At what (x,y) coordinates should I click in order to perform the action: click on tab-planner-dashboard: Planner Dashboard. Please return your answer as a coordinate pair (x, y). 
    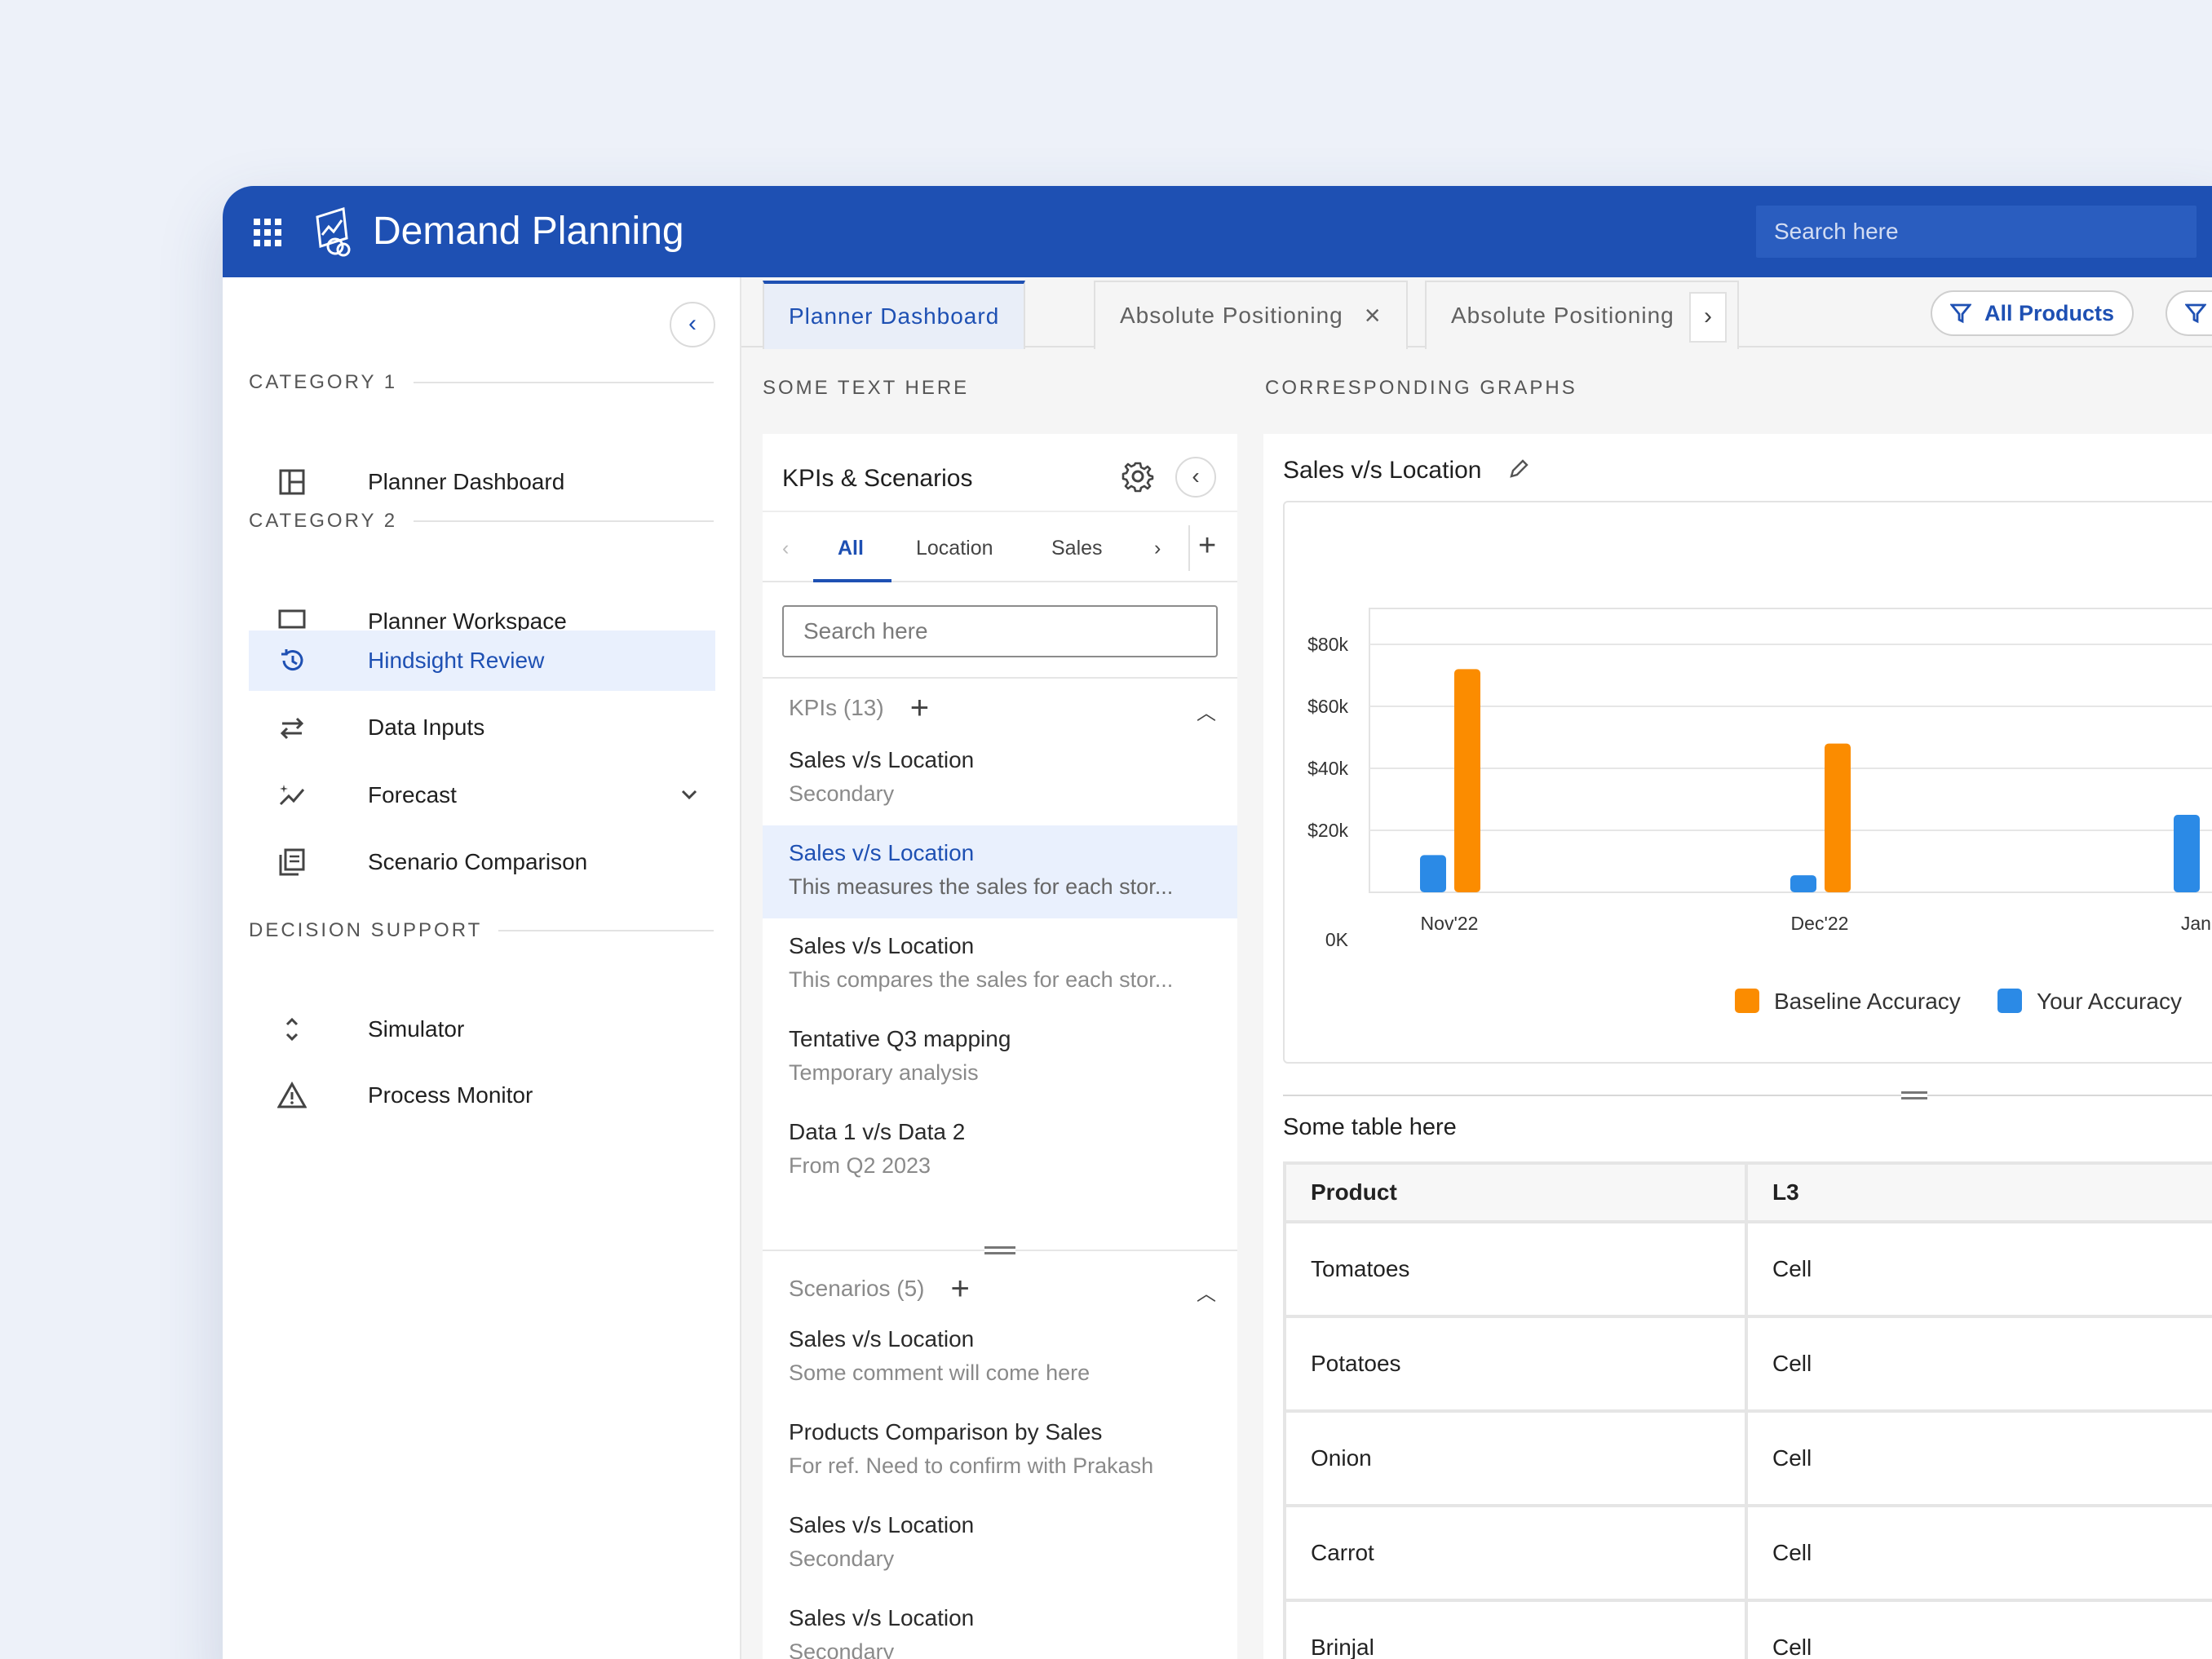
    Looking at the image, I should click on (895, 315).